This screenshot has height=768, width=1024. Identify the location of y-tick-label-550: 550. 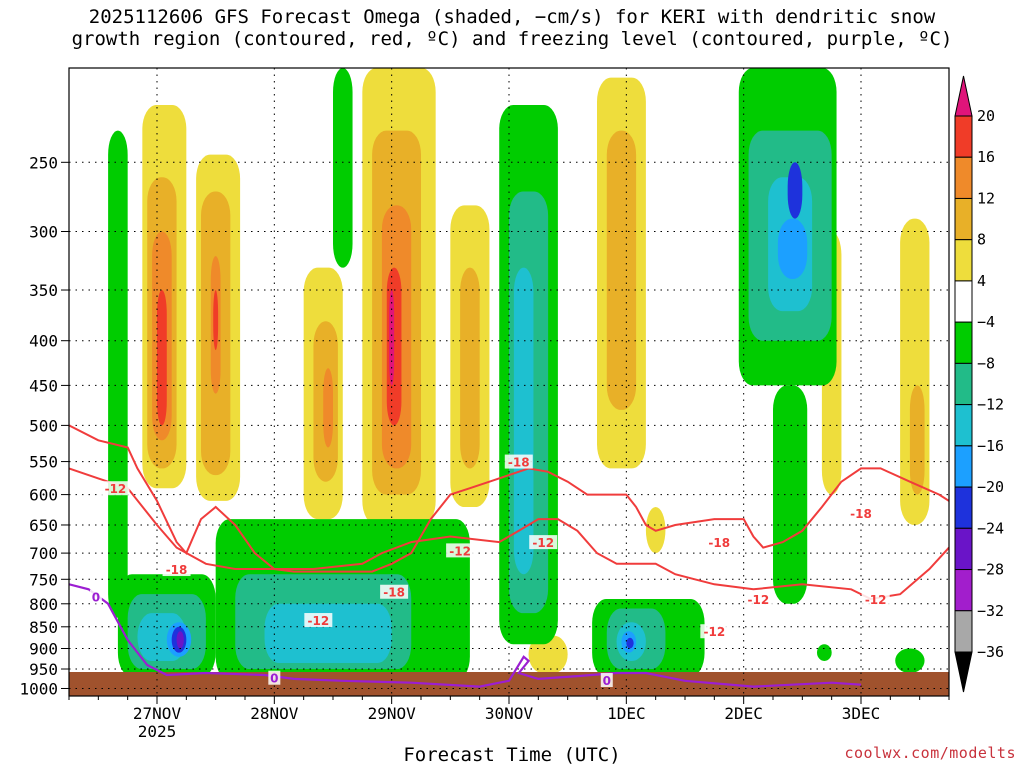
(43, 462).